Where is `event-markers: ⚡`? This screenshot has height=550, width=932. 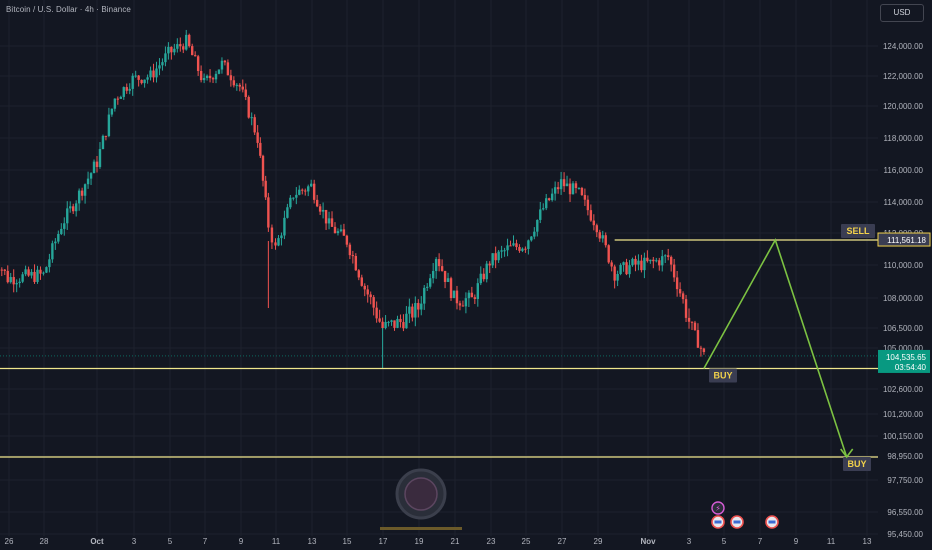
event-markers: ⚡ is located at coordinates (745, 515).